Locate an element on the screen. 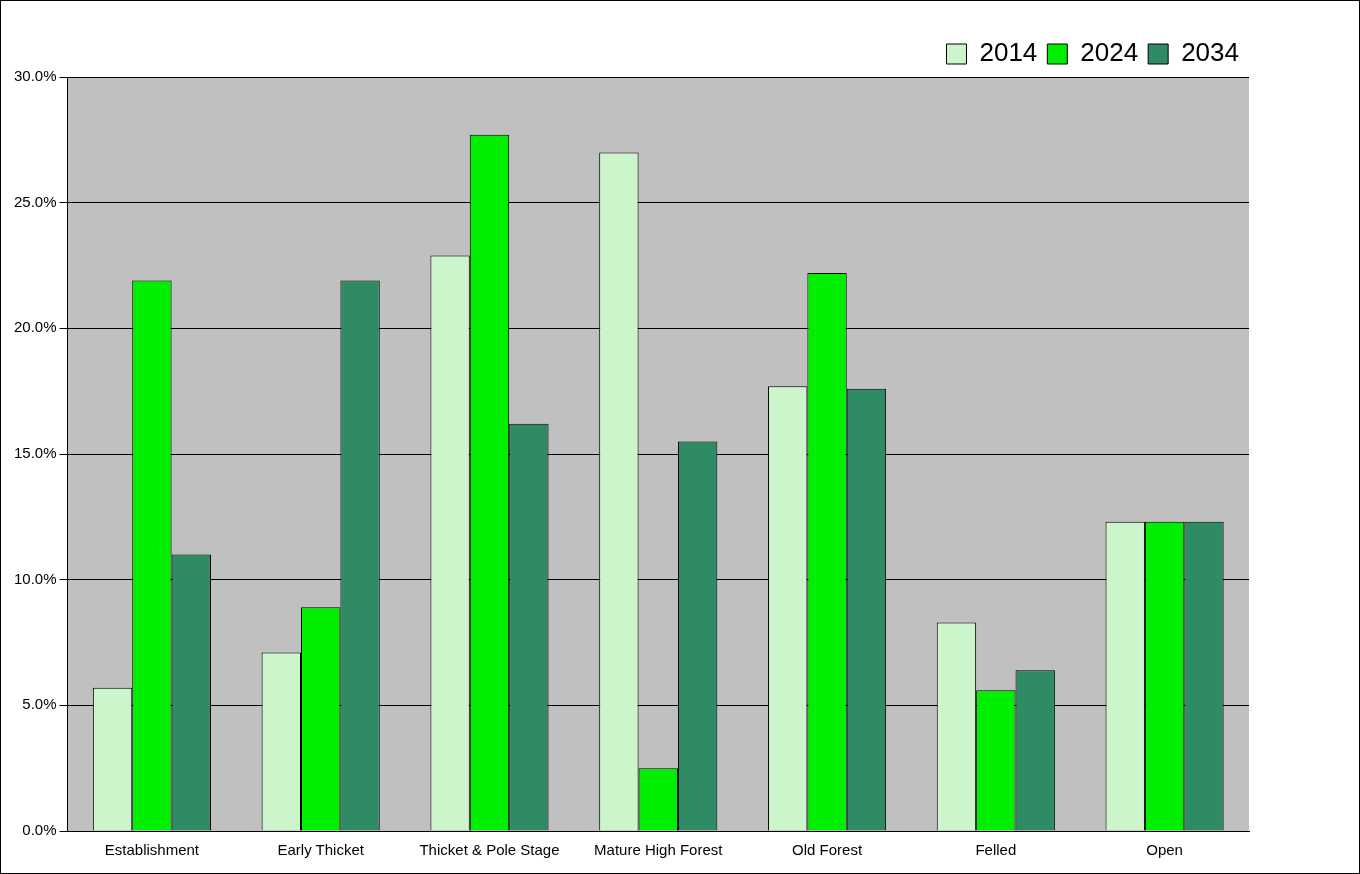 This screenshot has height=874, width=1360. y-tick-label: 20.0% is located at coordinates (35, 327).